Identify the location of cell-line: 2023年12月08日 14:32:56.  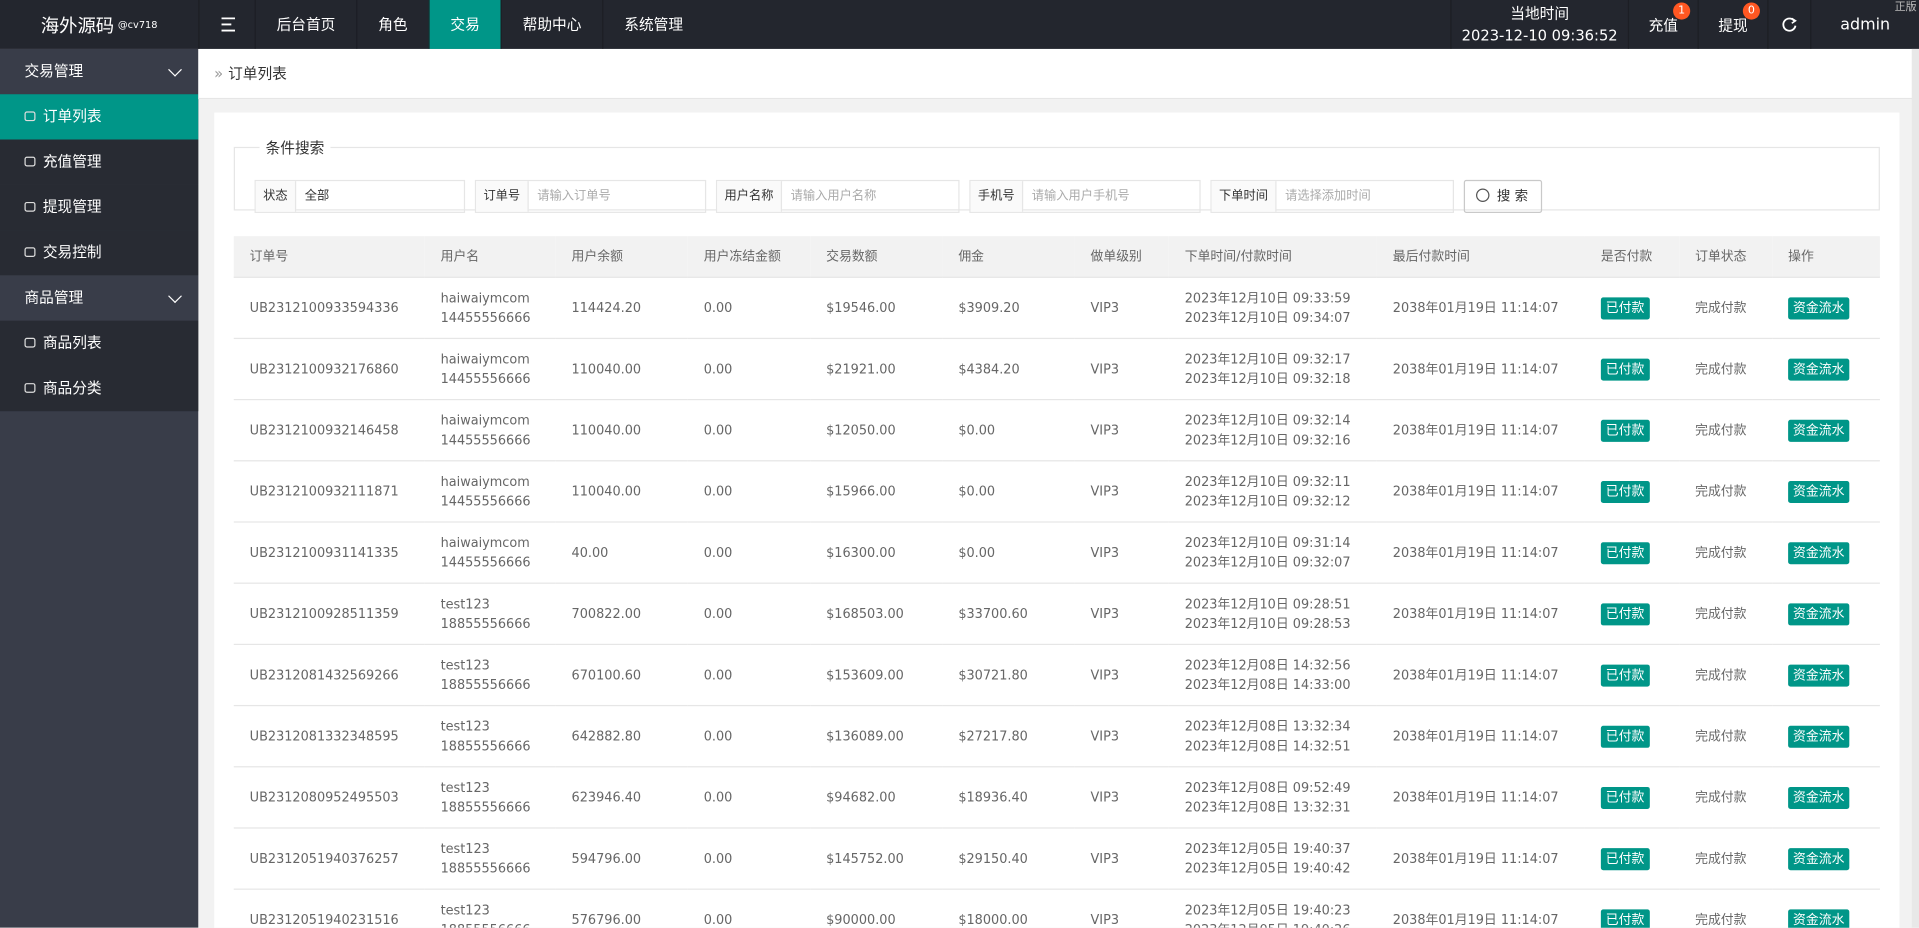
(1267, 665).